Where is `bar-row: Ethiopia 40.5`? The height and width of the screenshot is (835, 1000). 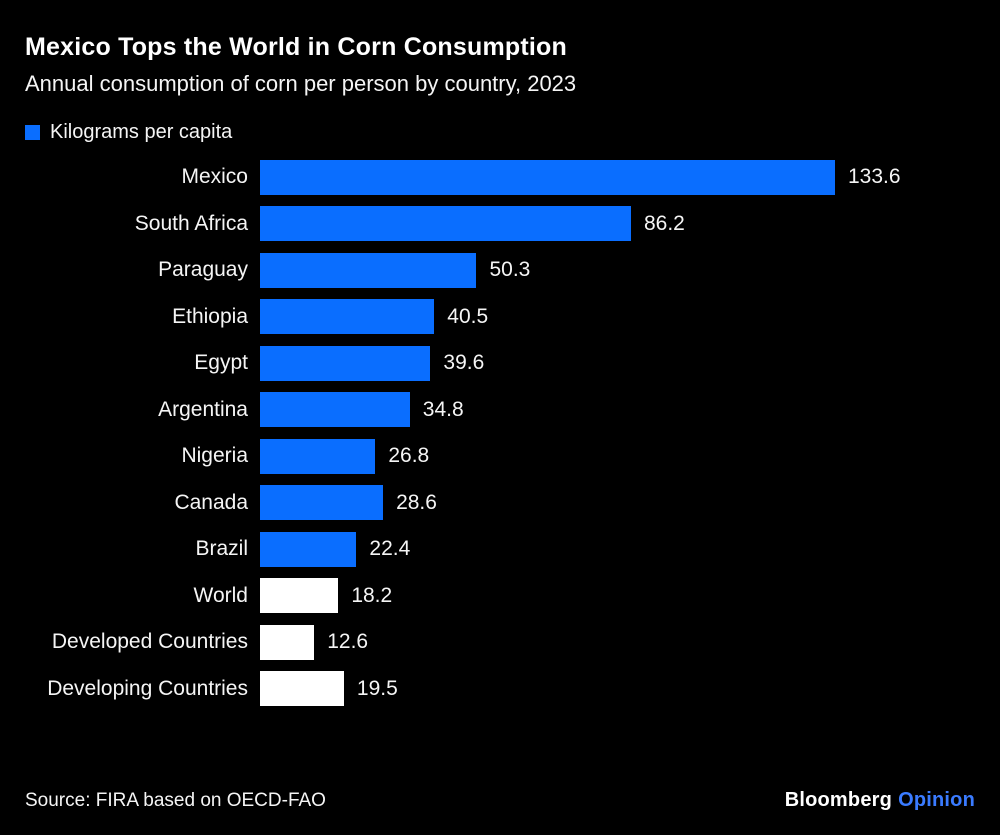
bar-row: Ethiopia 40.5 is located at coordinates (500, 317).